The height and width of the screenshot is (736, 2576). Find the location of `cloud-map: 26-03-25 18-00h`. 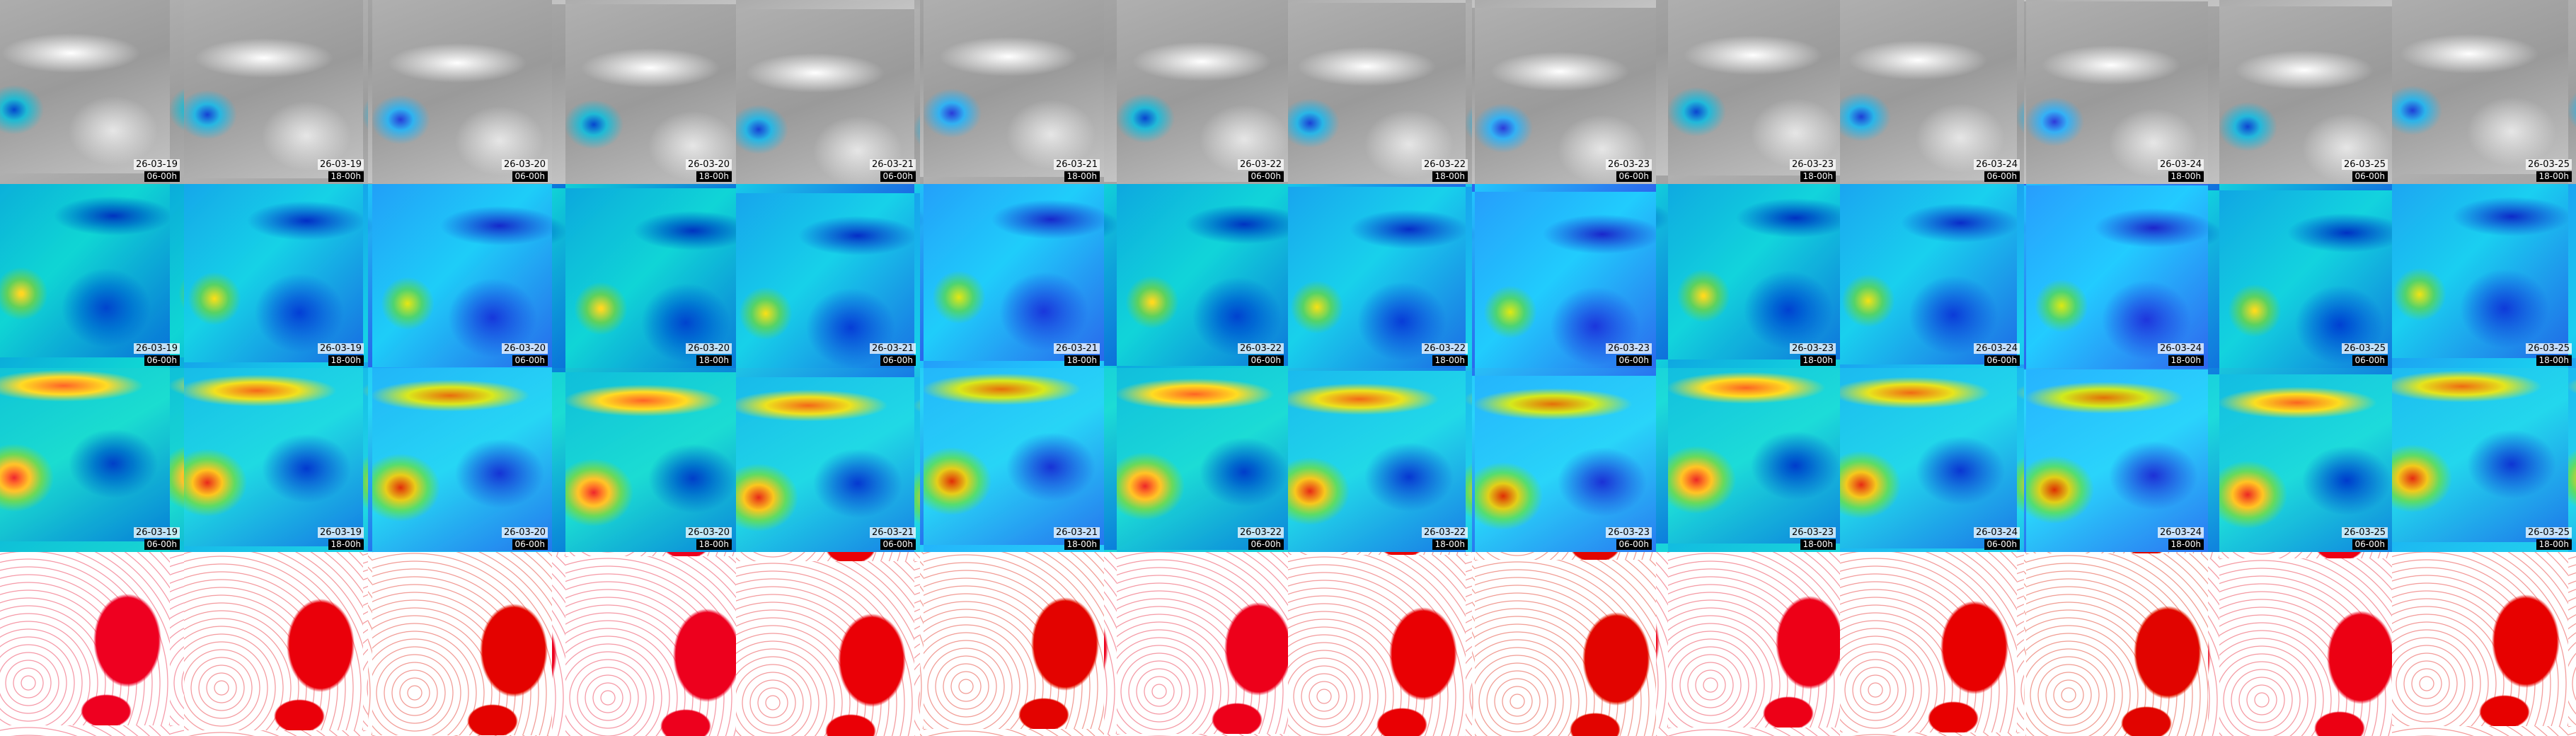

cloud-map: 26-03-25 18-00h is located at coordinates (2484, 92).